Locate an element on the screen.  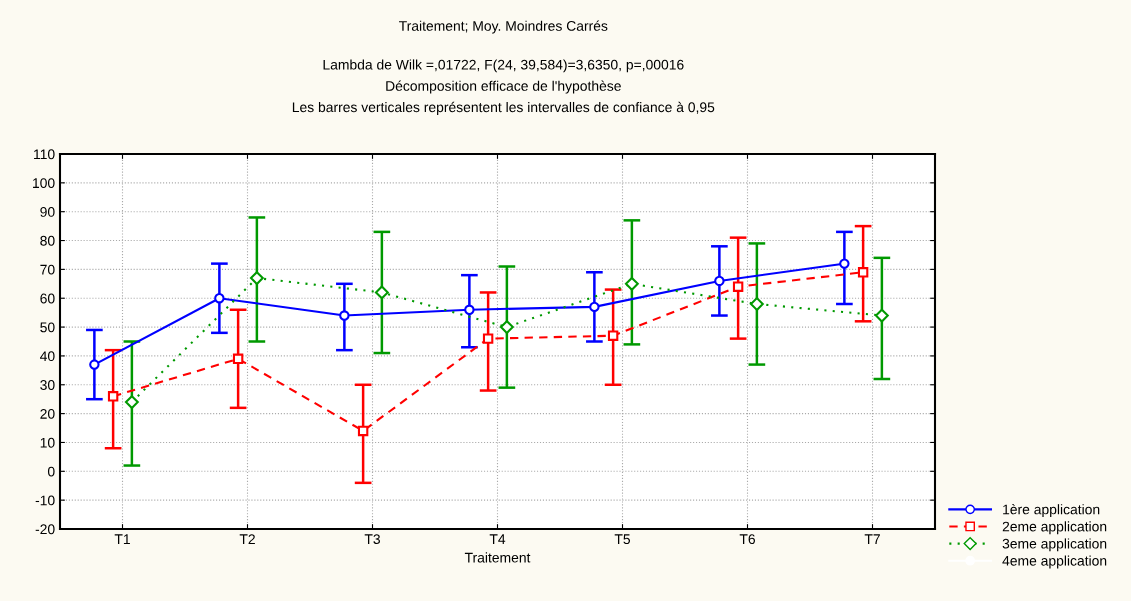
y-tick-label: 90 is located at coordinates (47, 212).